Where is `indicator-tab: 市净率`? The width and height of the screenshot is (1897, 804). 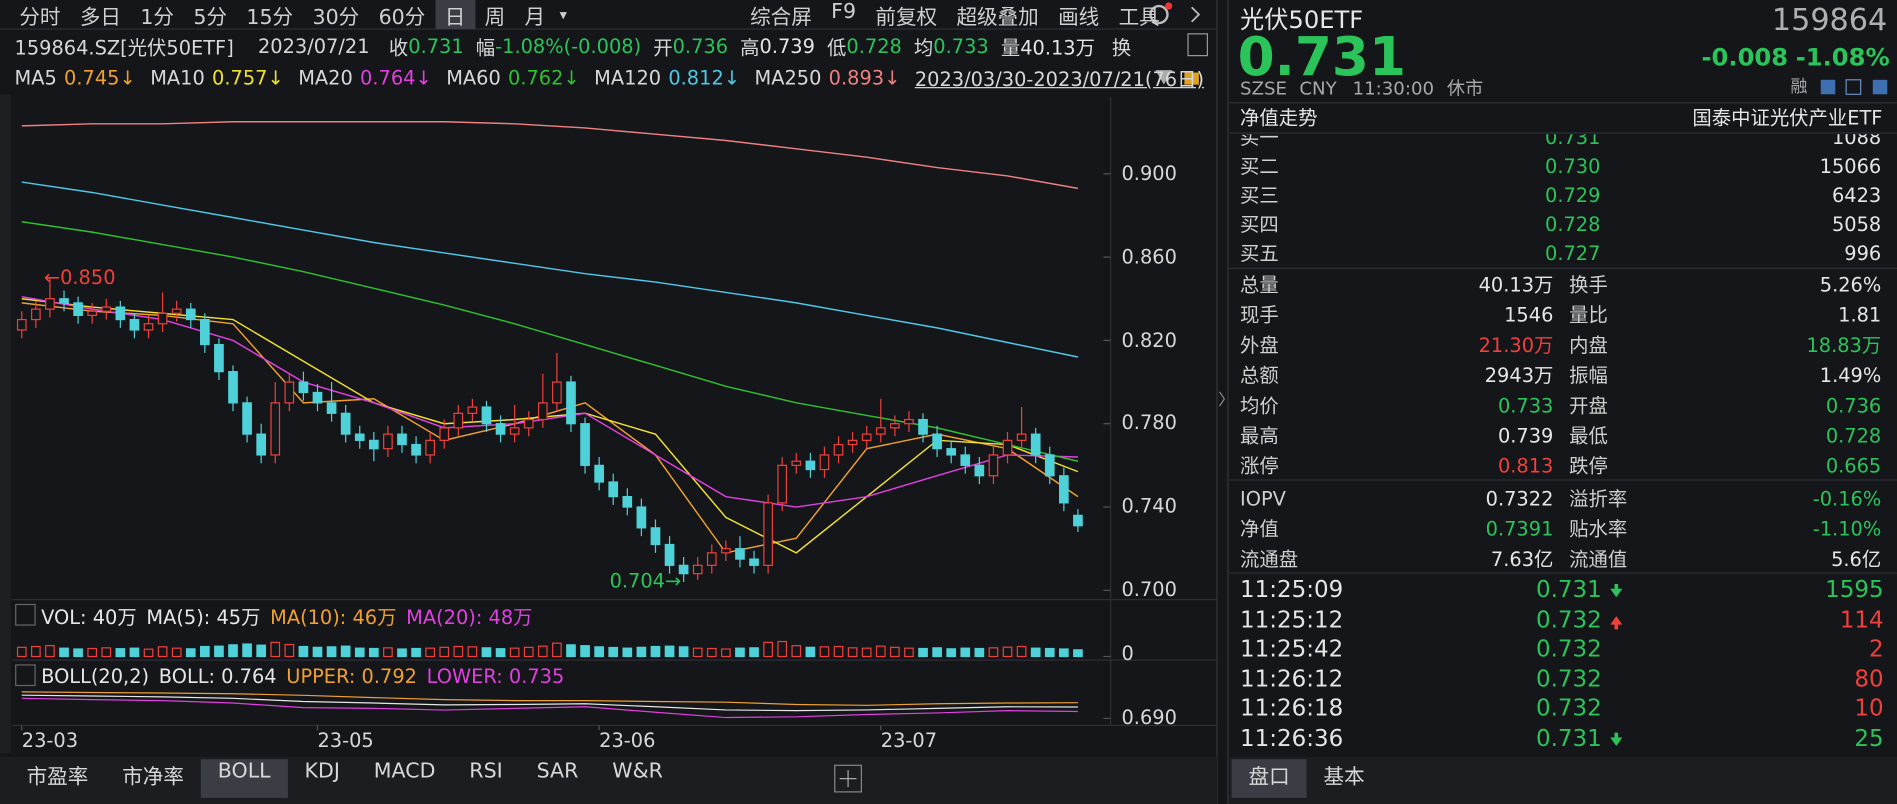 indicator-tab: 市净率 is located at coordinates (153, 777).